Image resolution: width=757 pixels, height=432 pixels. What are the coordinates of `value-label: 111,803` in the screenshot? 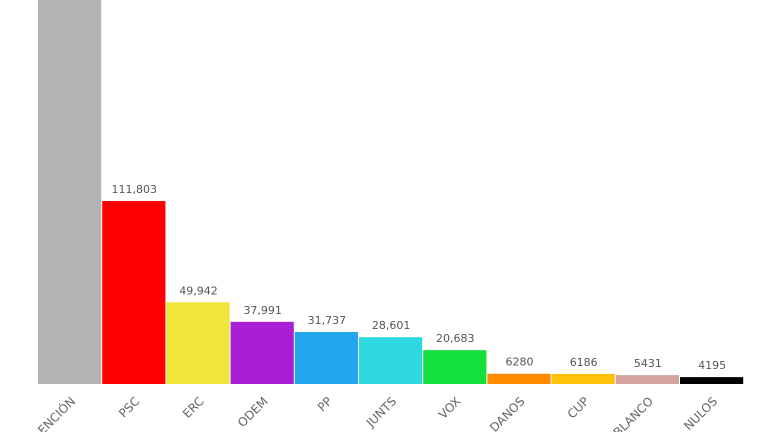 It's located at (135, 189).